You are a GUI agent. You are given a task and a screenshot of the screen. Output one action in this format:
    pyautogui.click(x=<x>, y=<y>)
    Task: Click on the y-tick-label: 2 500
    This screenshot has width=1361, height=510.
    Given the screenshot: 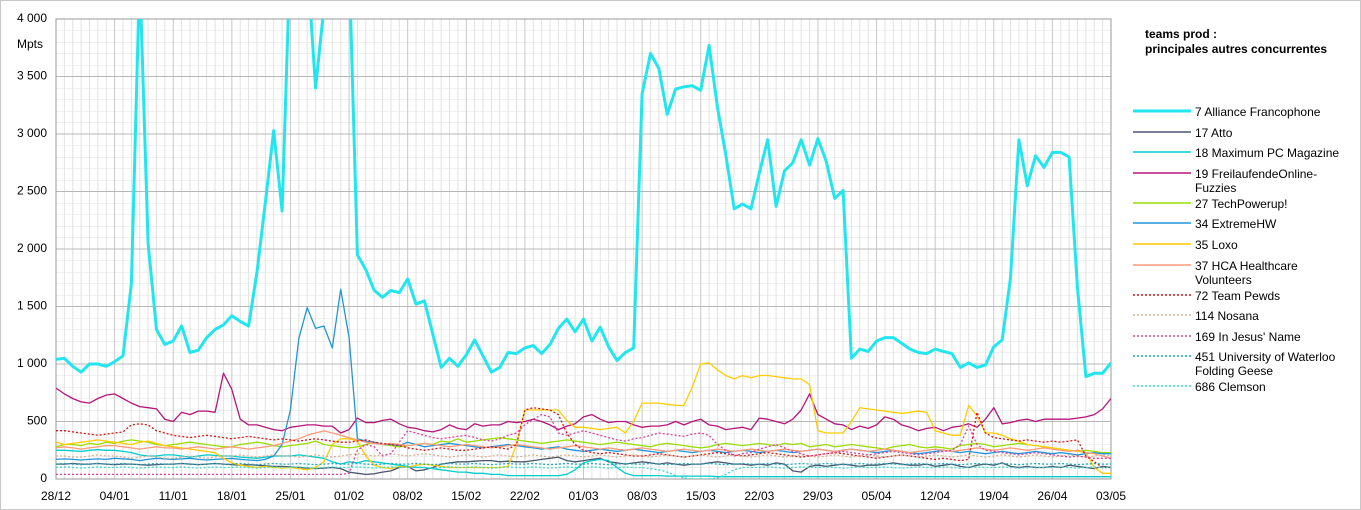 What is the action you would take?
    pyautogui.click(x=32, y=191)
    